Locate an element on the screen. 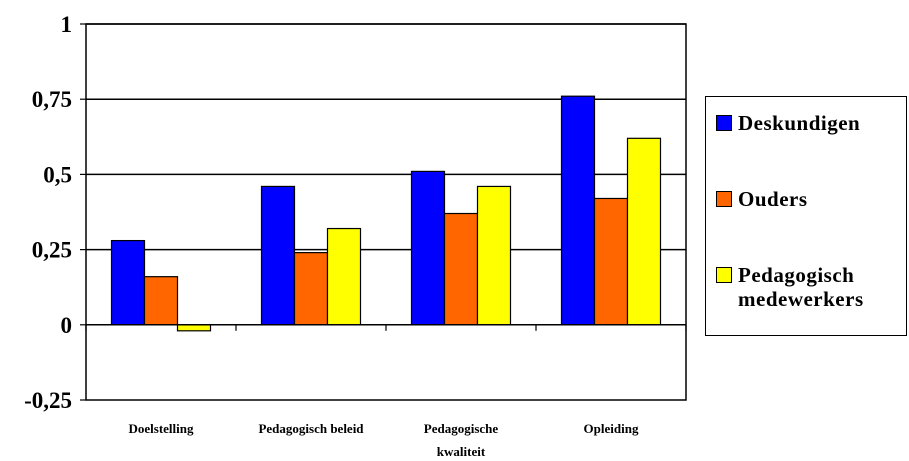 This screenshot has height=461, width=909. x-tick-label: Doelstelling is located at coordinates (161, 428).